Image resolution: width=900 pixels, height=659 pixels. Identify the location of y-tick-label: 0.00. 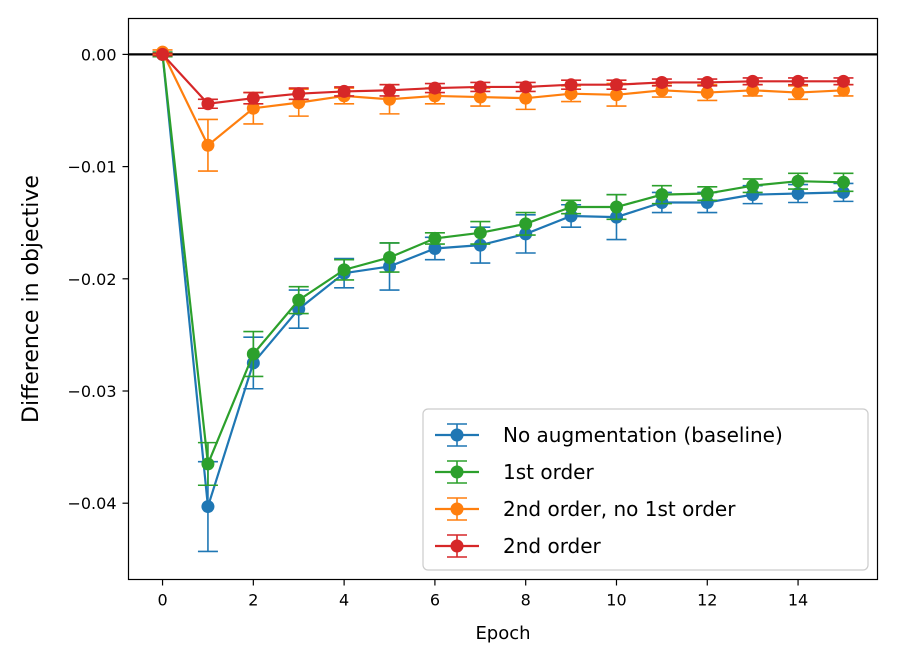
(99, 54).